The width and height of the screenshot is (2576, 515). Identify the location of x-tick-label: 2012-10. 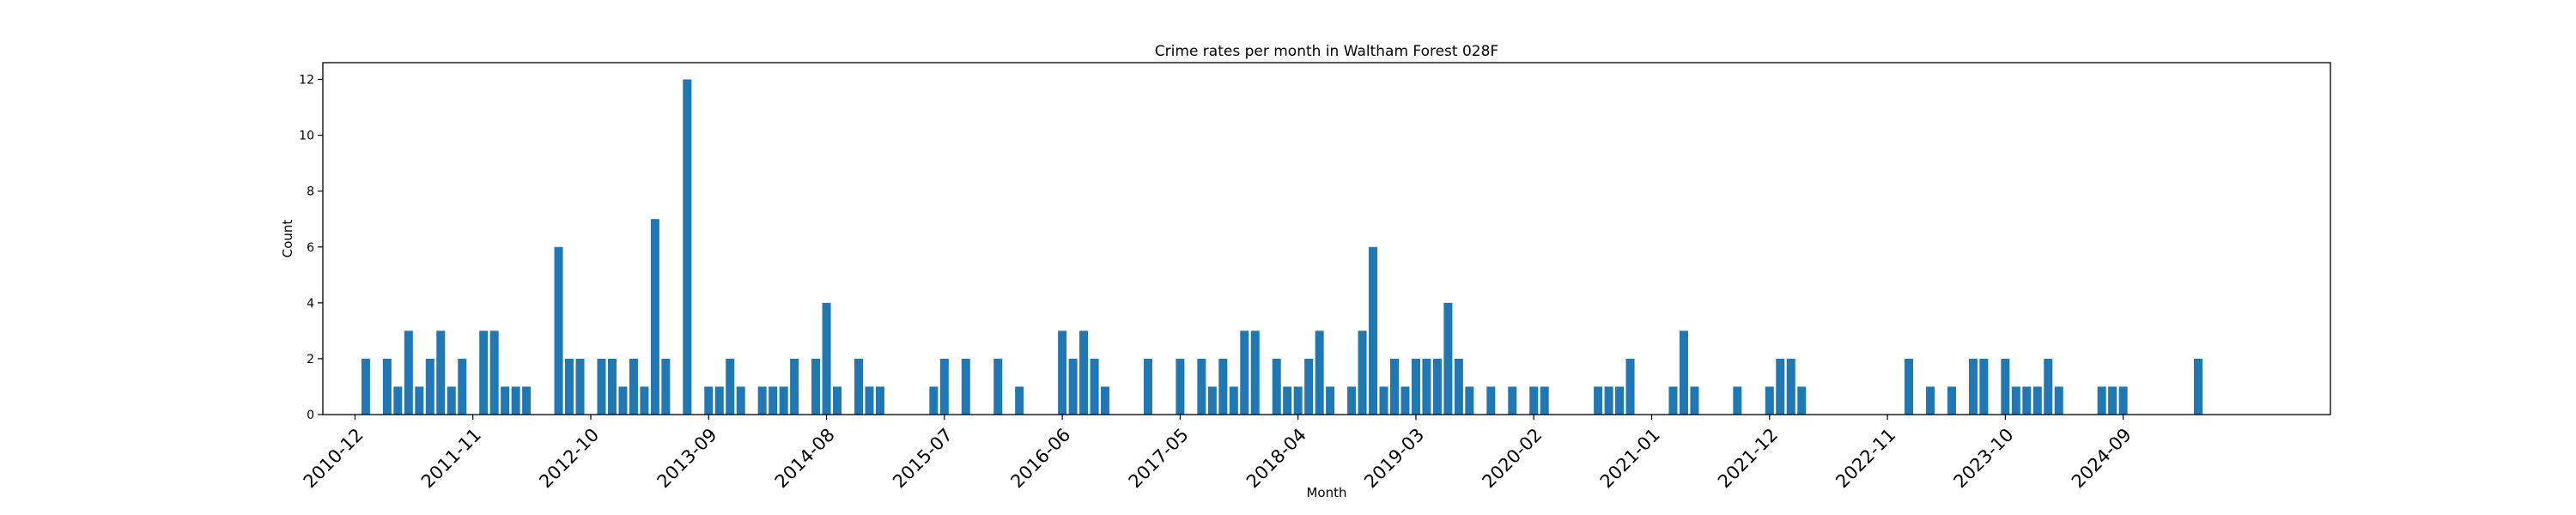
(569, 458).